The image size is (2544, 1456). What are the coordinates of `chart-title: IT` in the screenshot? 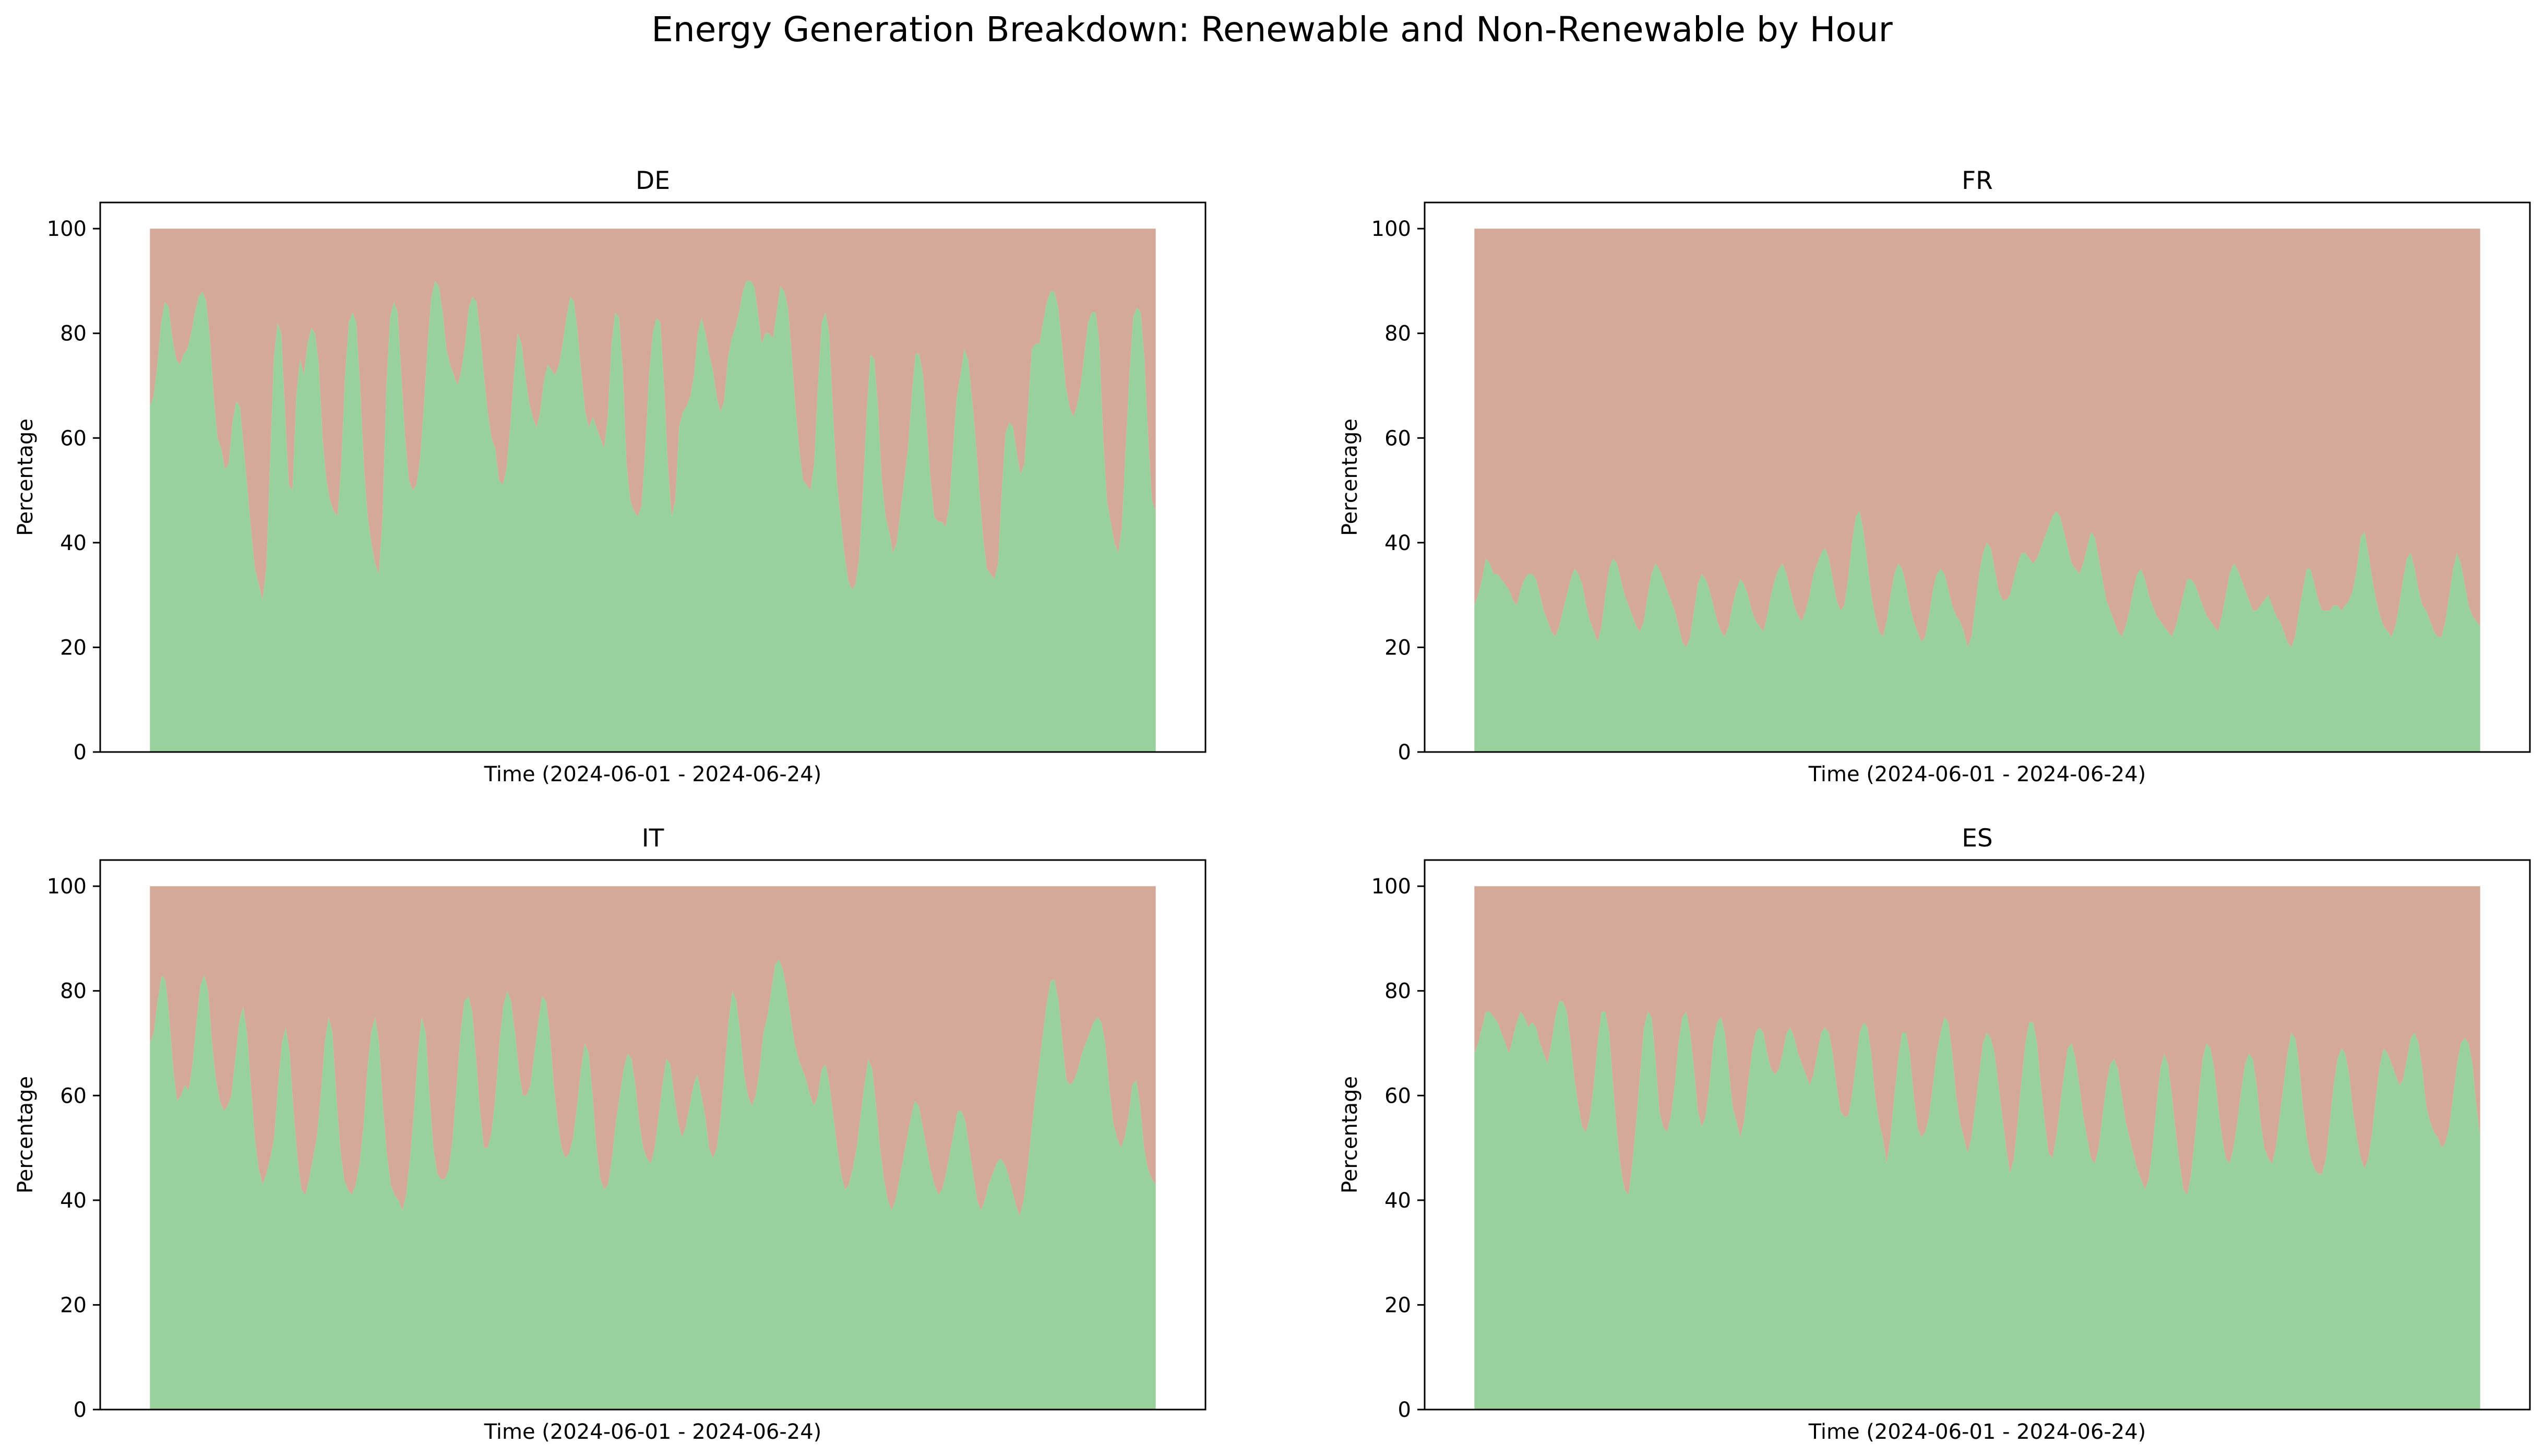 It's located at (653, 838).